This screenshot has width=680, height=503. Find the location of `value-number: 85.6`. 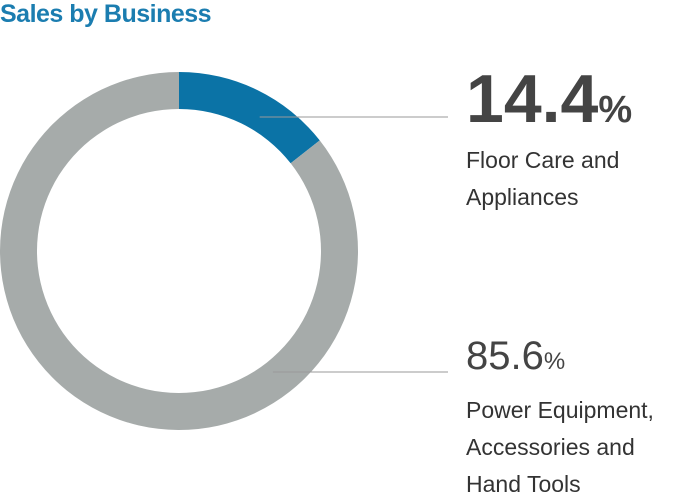

value-number: 85.6 is located at coordinates (505, 356).